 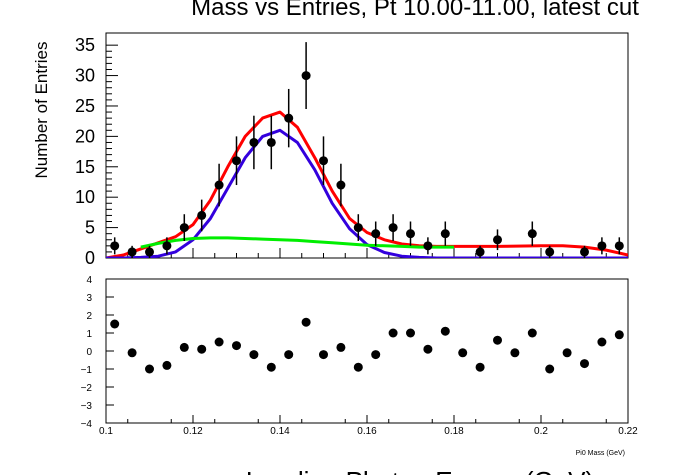 I want to click on x-tick-label: 0.16, so click(x=367, y=431).